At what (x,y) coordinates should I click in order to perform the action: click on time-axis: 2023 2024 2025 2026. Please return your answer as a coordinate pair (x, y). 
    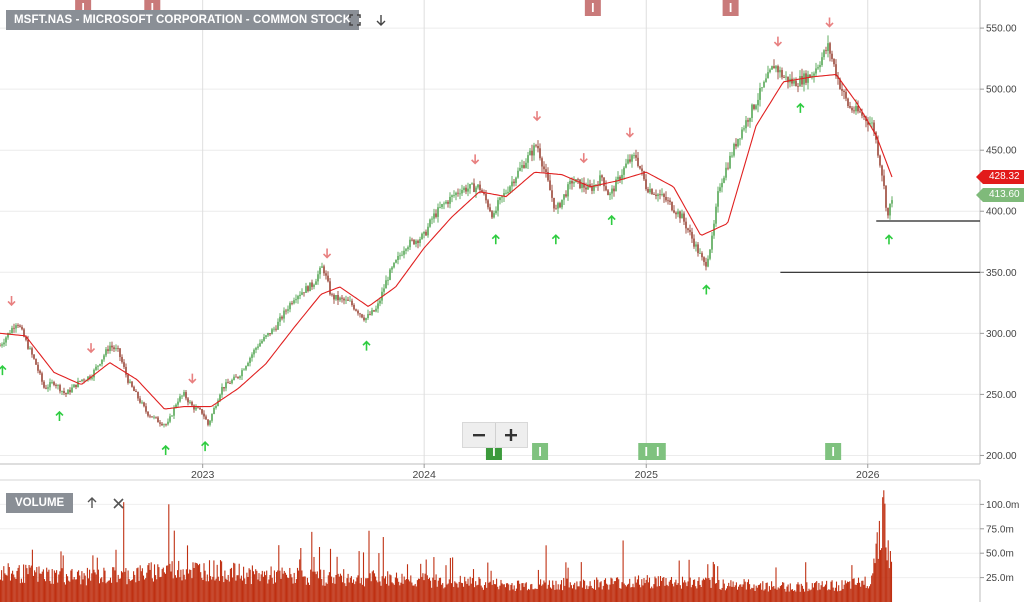
    Looking at the image, I should click on (535, 472).